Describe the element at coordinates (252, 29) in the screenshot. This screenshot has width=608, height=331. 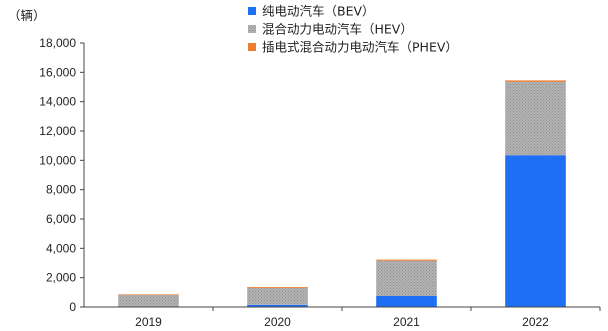
I see `legend-swatch-hev` at that location.